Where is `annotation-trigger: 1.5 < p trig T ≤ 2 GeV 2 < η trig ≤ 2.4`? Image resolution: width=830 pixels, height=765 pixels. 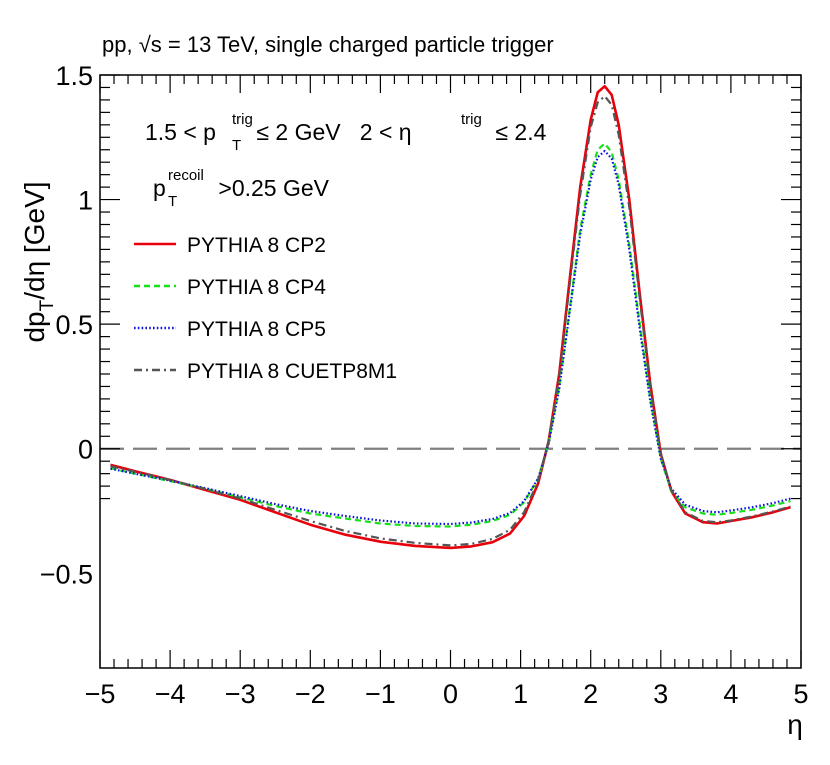
annotation-trigger: 1.5 < p trig T ≤ 2 GeV 2 < η trig ≤ 2.4 is located at coordinates (346, 132).